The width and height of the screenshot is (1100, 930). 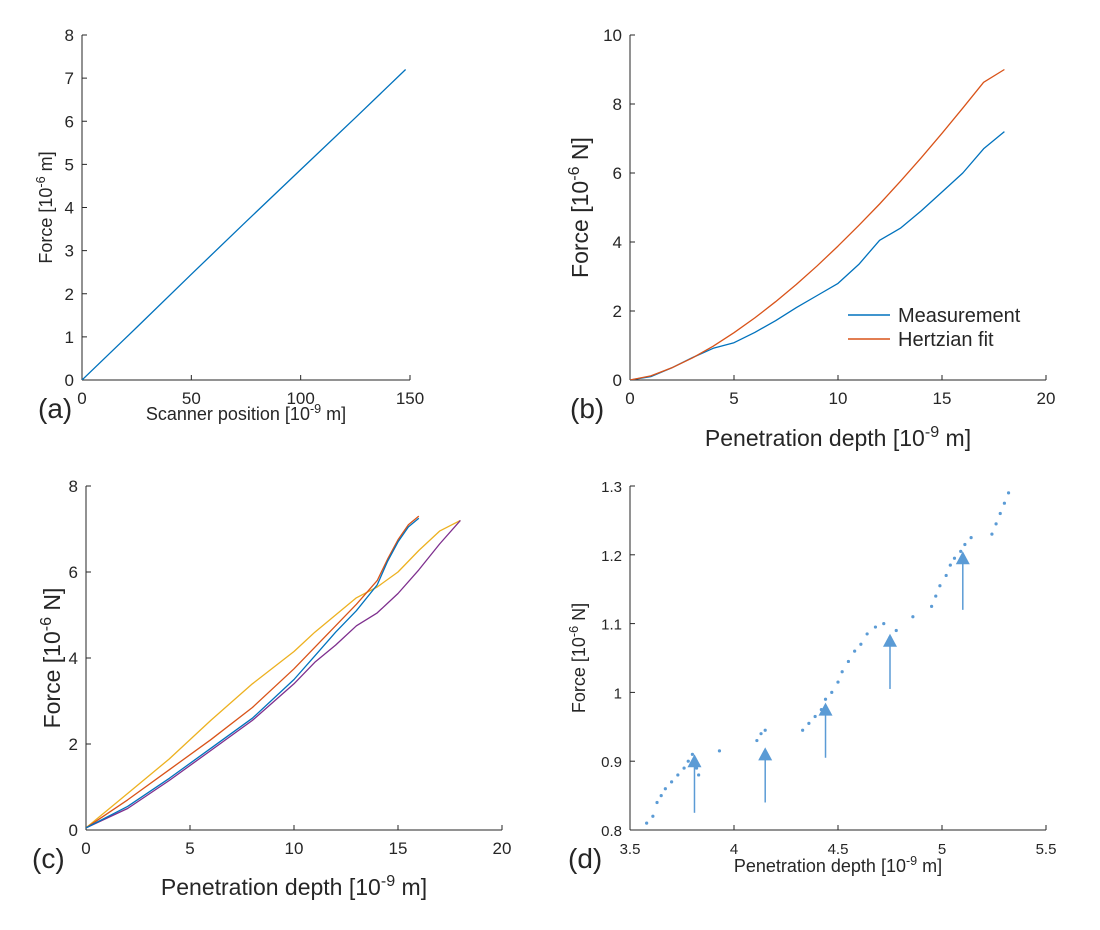 I want to click on x-axis-label: Scanner position [10-9 m], so click(x=246, y=413).